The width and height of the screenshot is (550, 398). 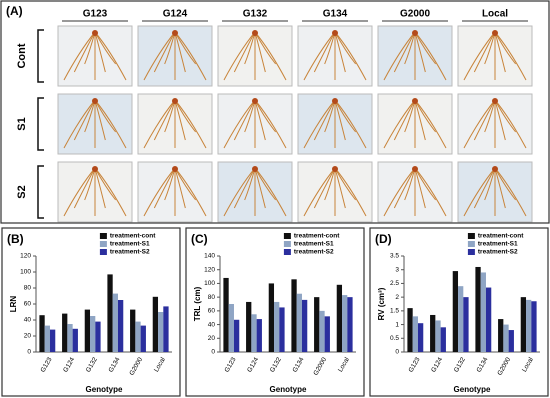 I want to click on y-tick-label: 100, so click(x=25, y=272).